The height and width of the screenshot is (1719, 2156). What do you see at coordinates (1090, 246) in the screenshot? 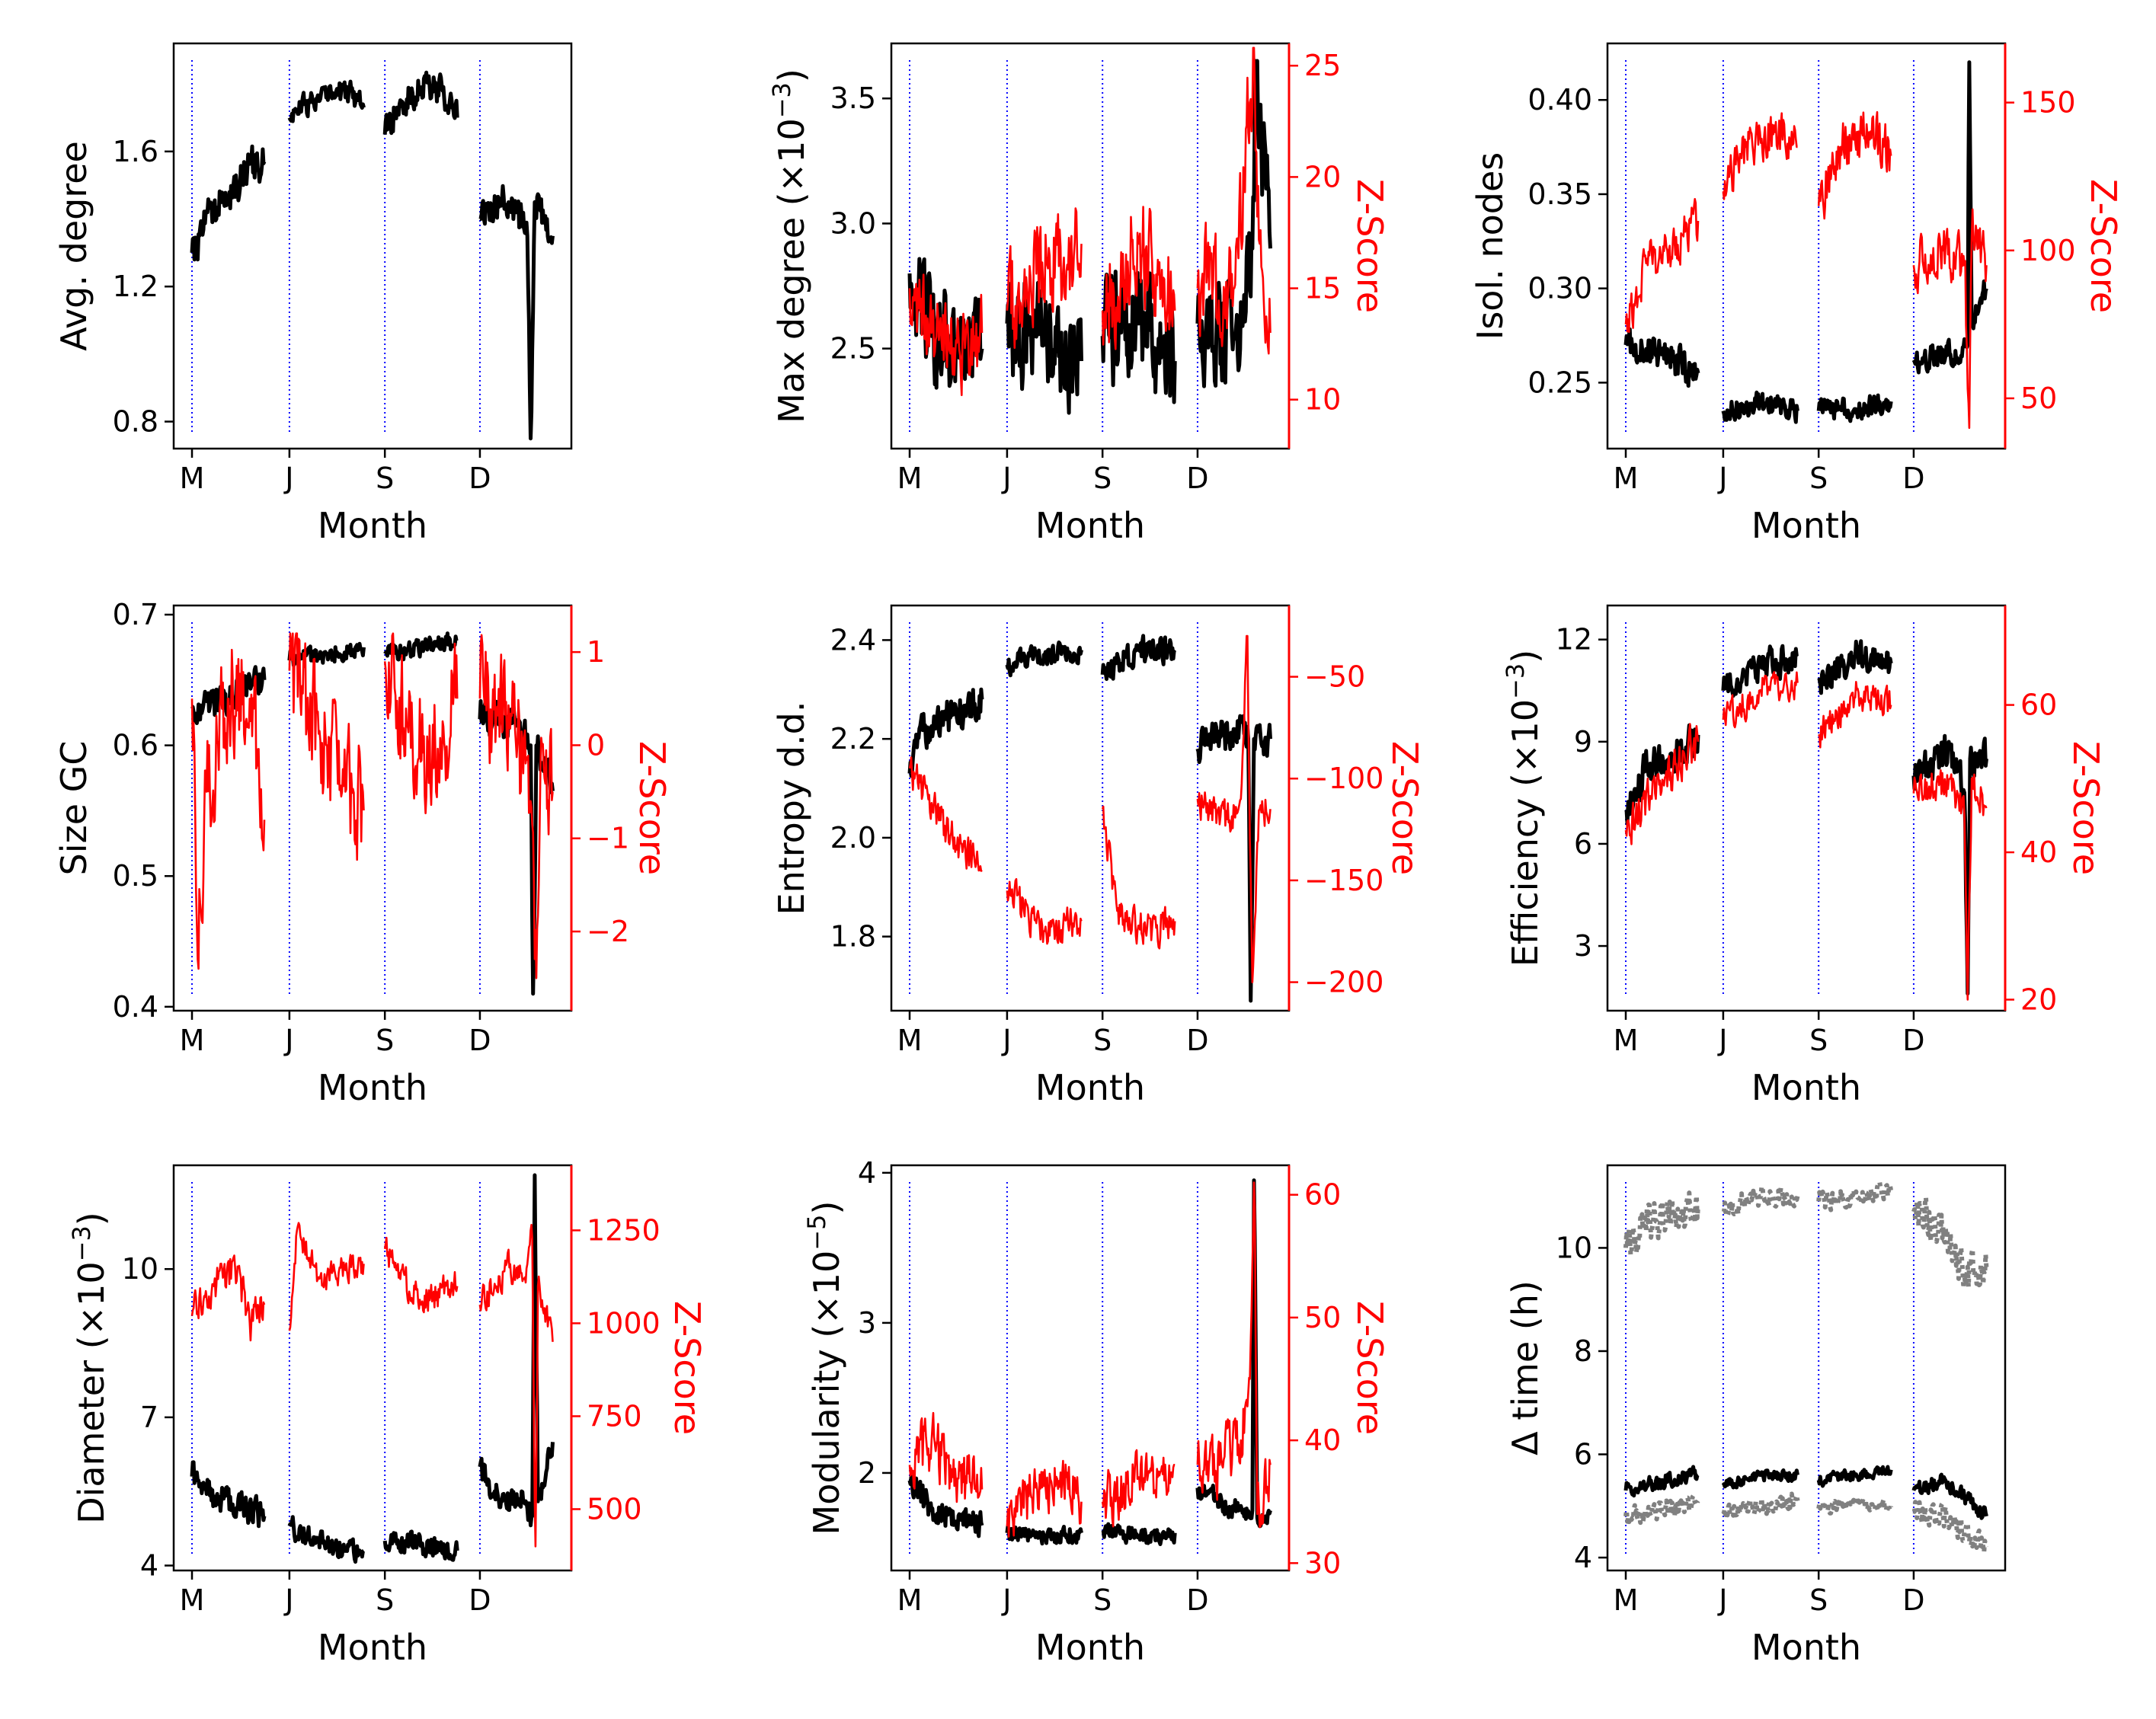
I see `axes-frame` at bounding box center [1090, 246].